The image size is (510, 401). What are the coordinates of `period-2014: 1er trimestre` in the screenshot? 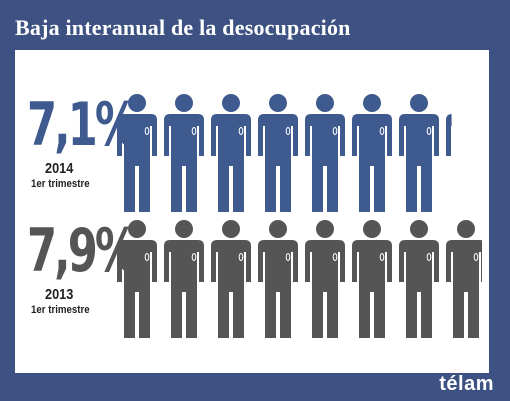 It's located at (60, 184).